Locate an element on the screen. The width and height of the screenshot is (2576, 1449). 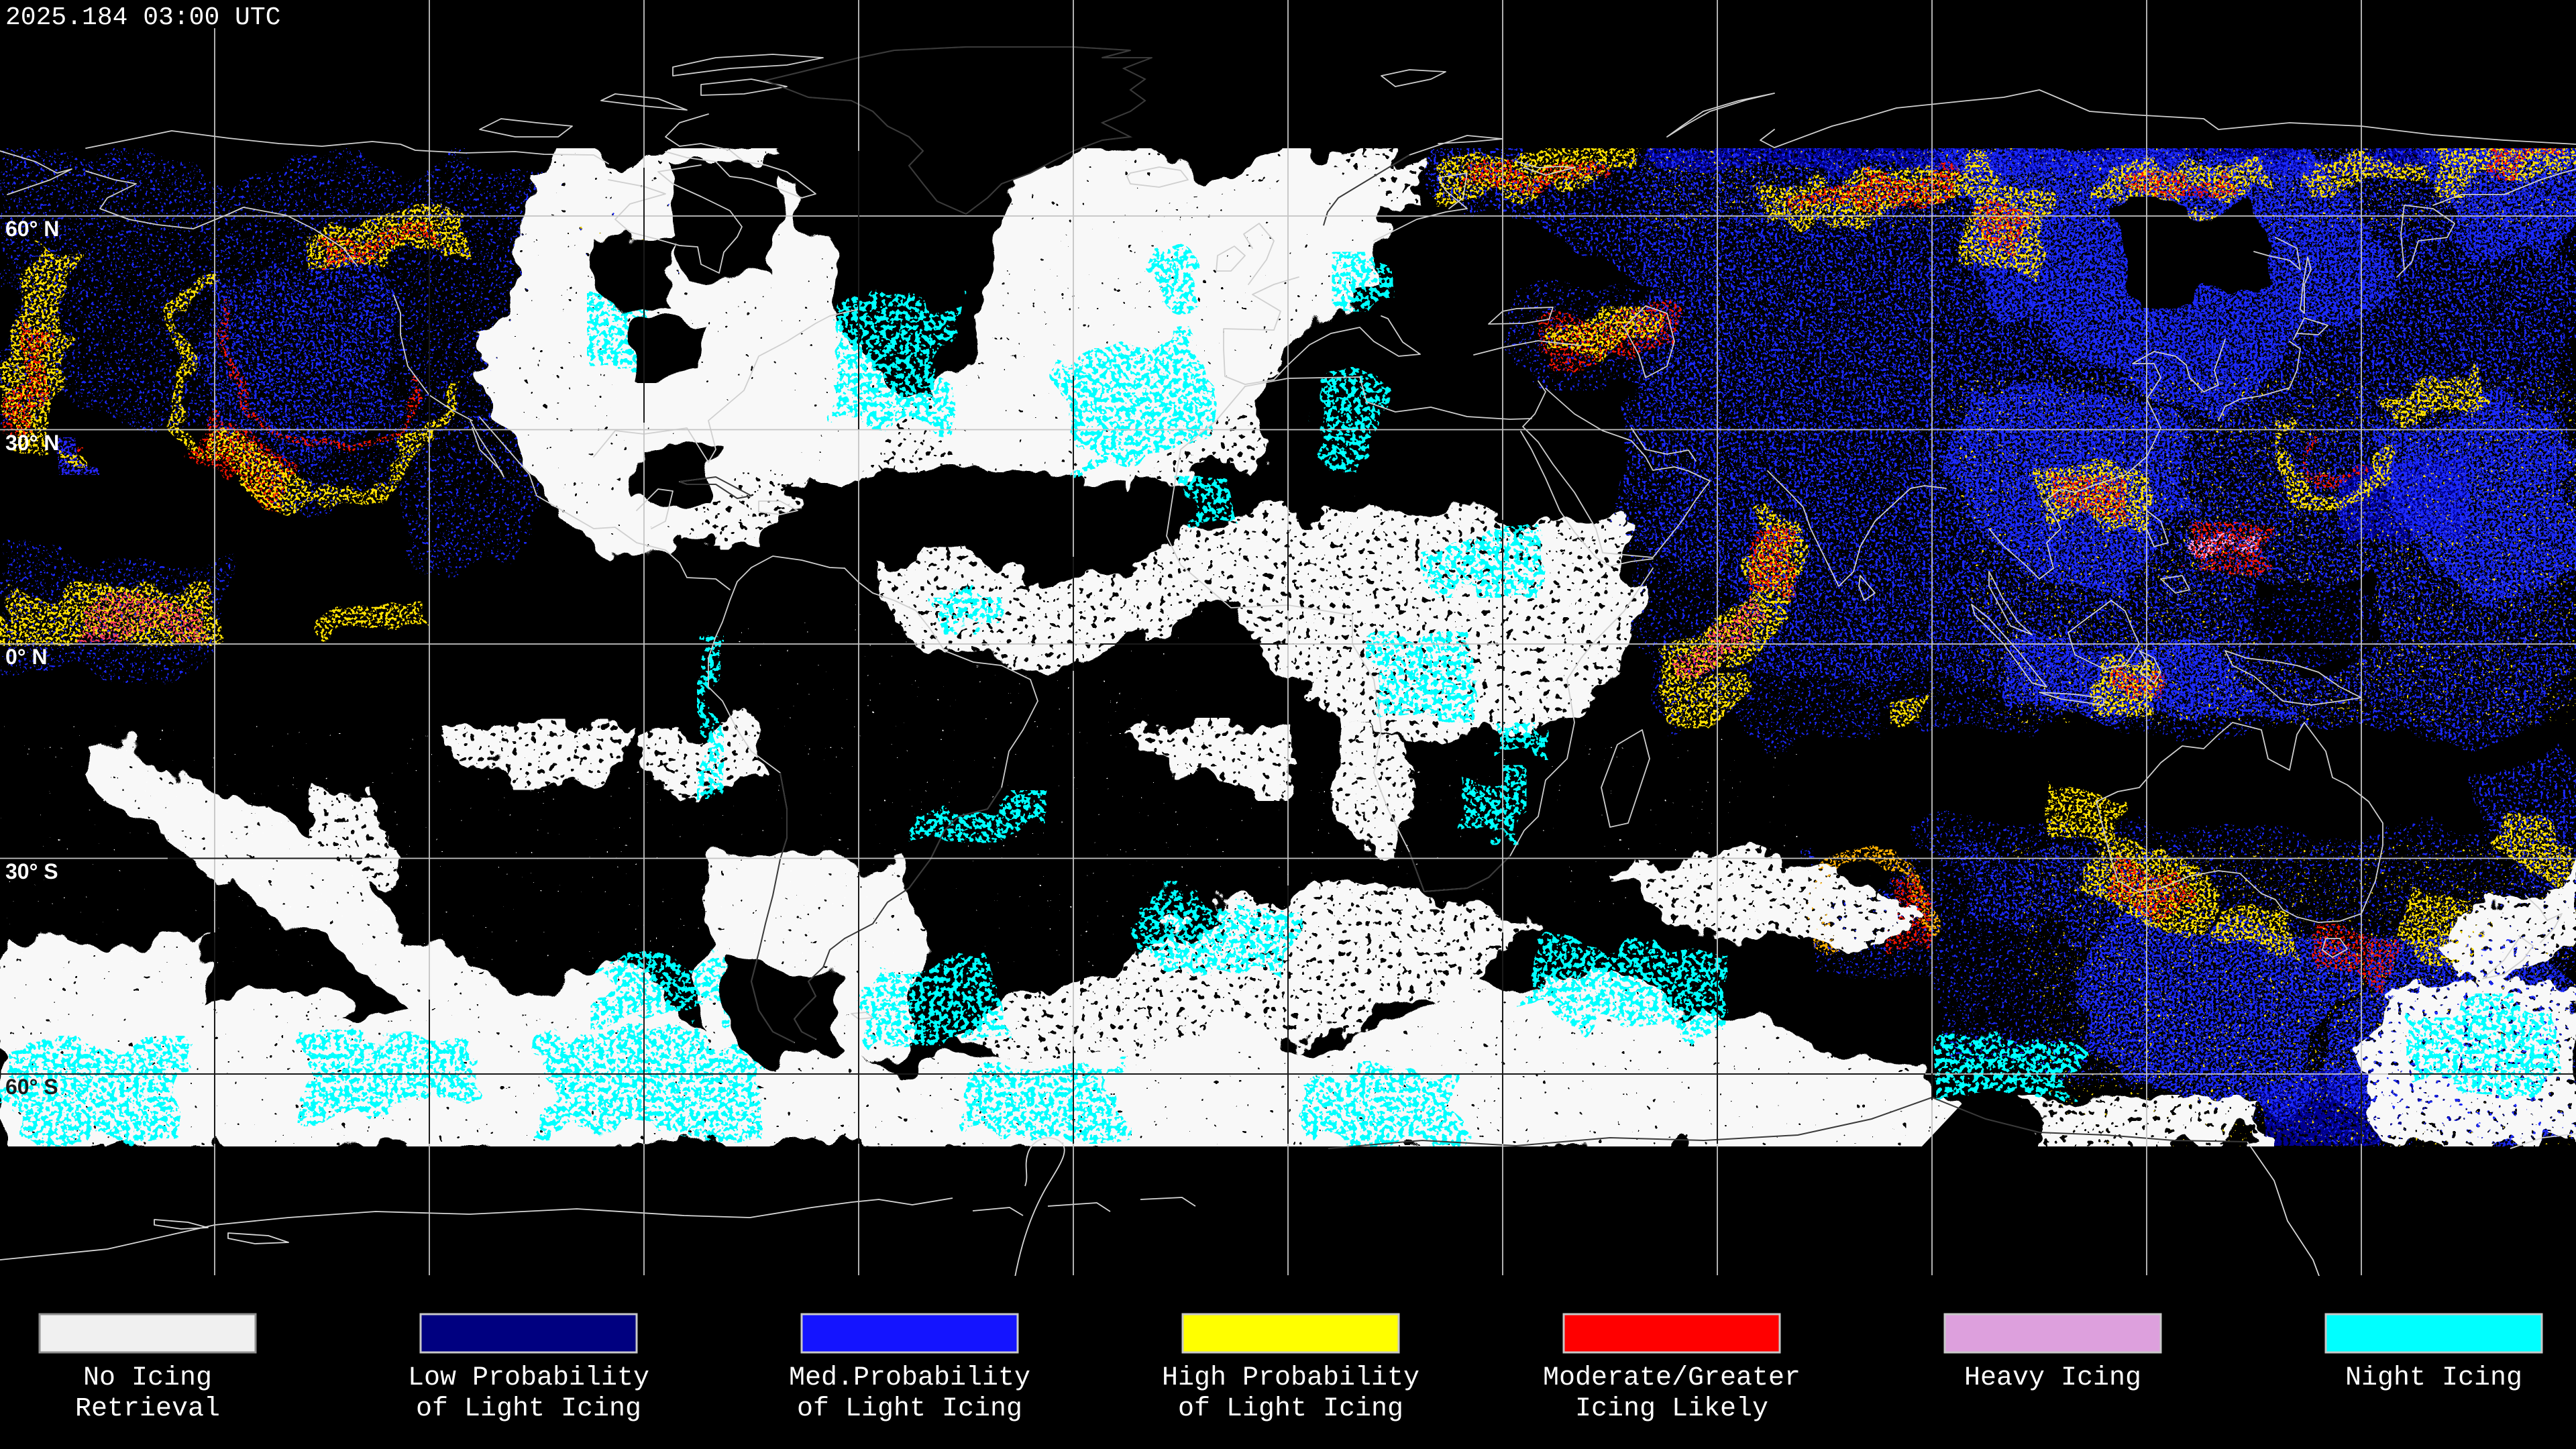
svg-text: Heavy Icing is located at coordinates (2052, 1378).